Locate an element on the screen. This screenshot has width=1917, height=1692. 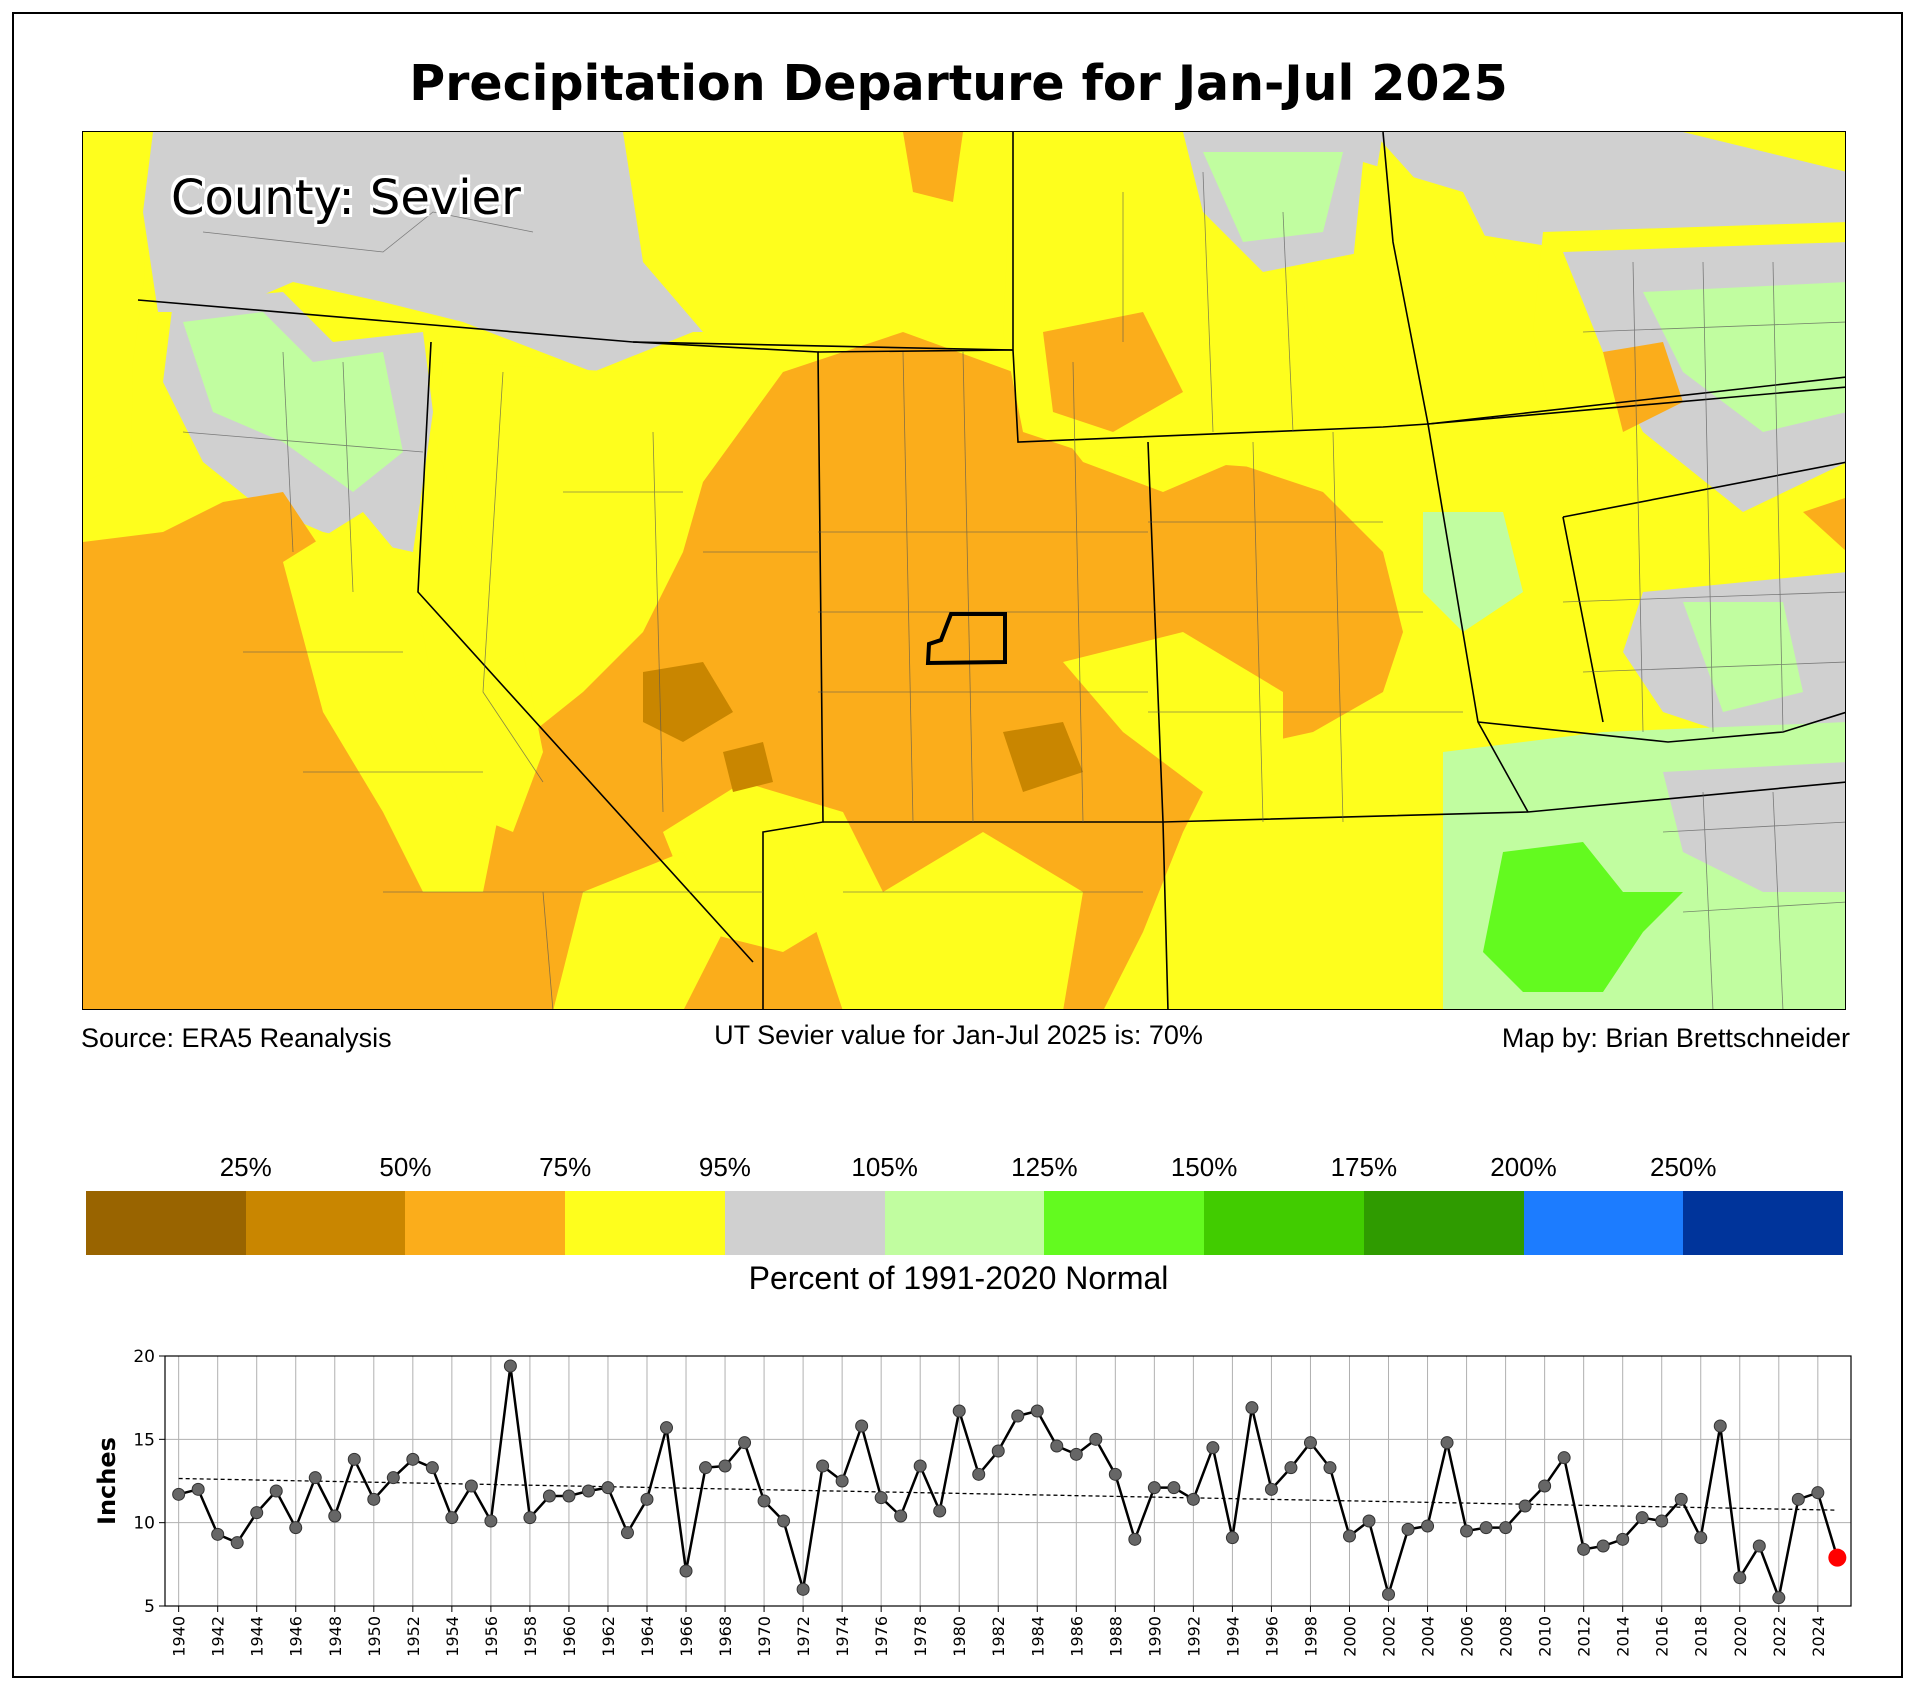
series-line is located at coordinates (1008, 1484).